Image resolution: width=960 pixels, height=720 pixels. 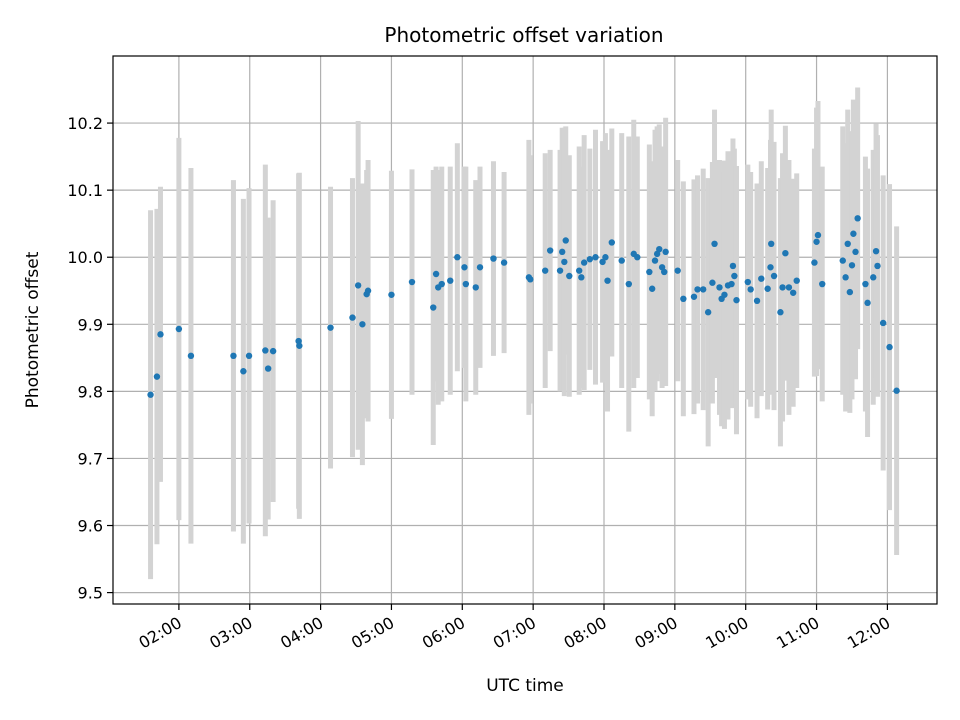 What do you see at coordinates (90, 358) in the screenshot?
I see `y-axis-ticks: 9.5 9.6 9.7 9.8 9.9 10.0 10.1 10.2` at bounding box center [90, 358].